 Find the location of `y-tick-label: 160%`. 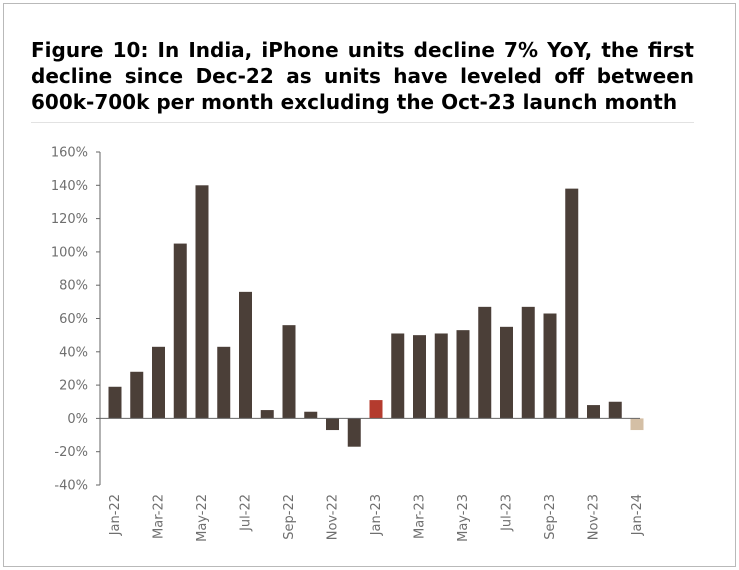

y-tick-label: 160% is located at coordinates (69, 153).